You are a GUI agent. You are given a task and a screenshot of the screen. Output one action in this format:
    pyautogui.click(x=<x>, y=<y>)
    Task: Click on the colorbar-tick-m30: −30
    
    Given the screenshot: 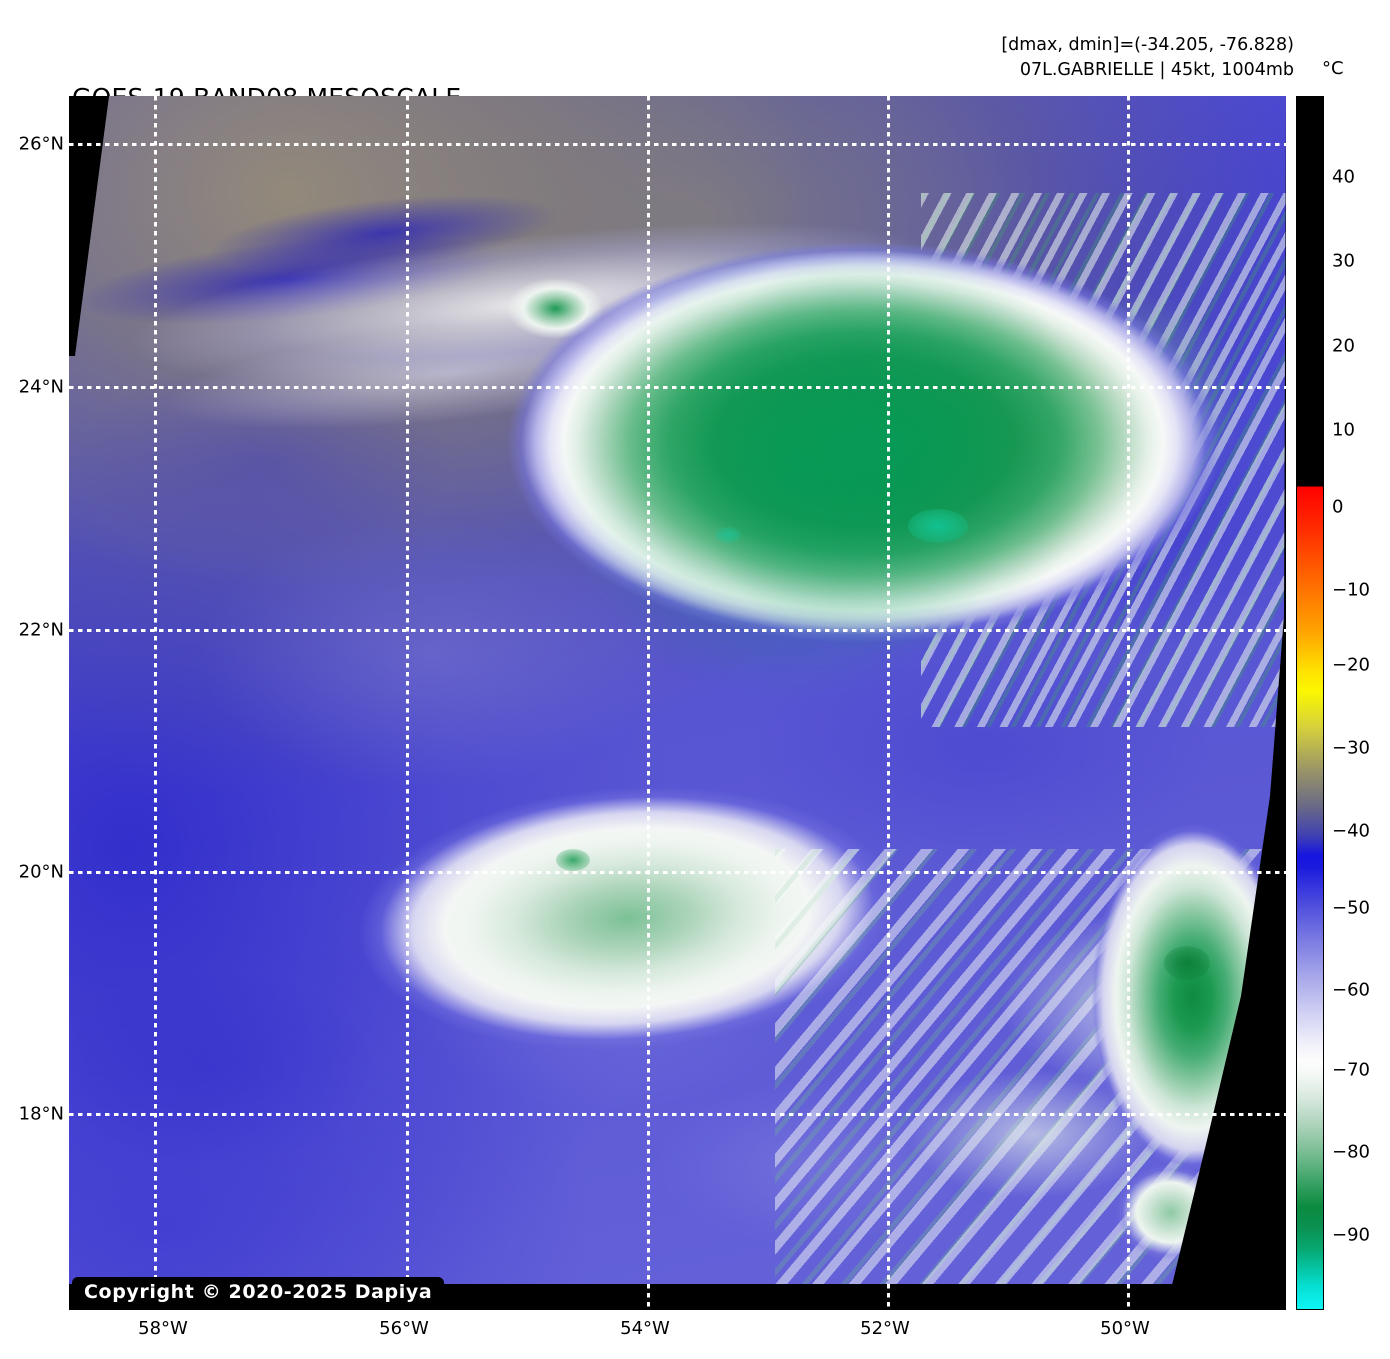 What is the action you would take?
    pyautogui.click(x=1351, y=748)
    